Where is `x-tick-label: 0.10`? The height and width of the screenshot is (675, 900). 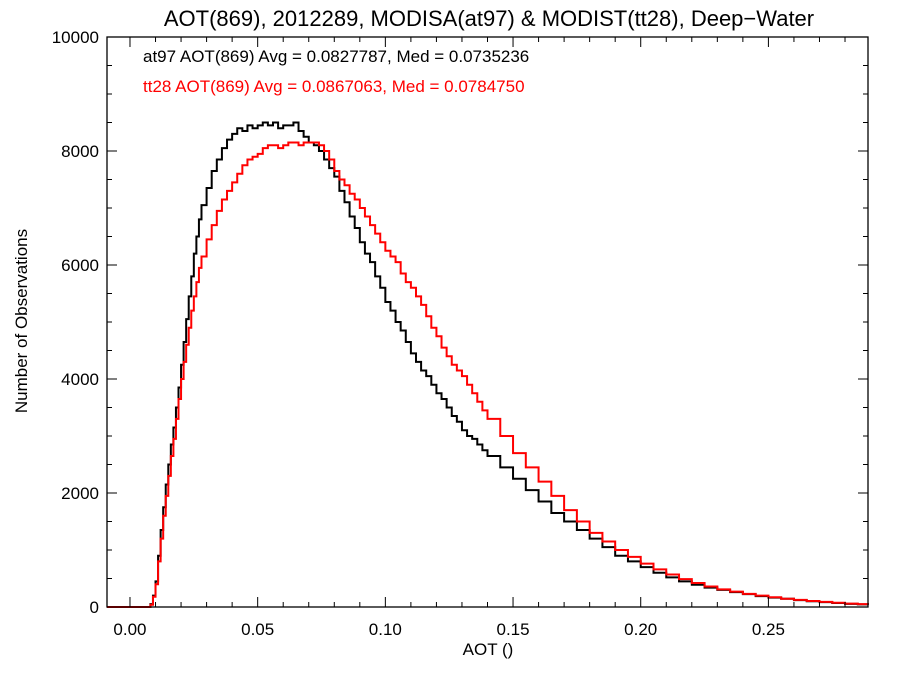 x-tick-label: 0.10 is located at coordinates (385, 629).